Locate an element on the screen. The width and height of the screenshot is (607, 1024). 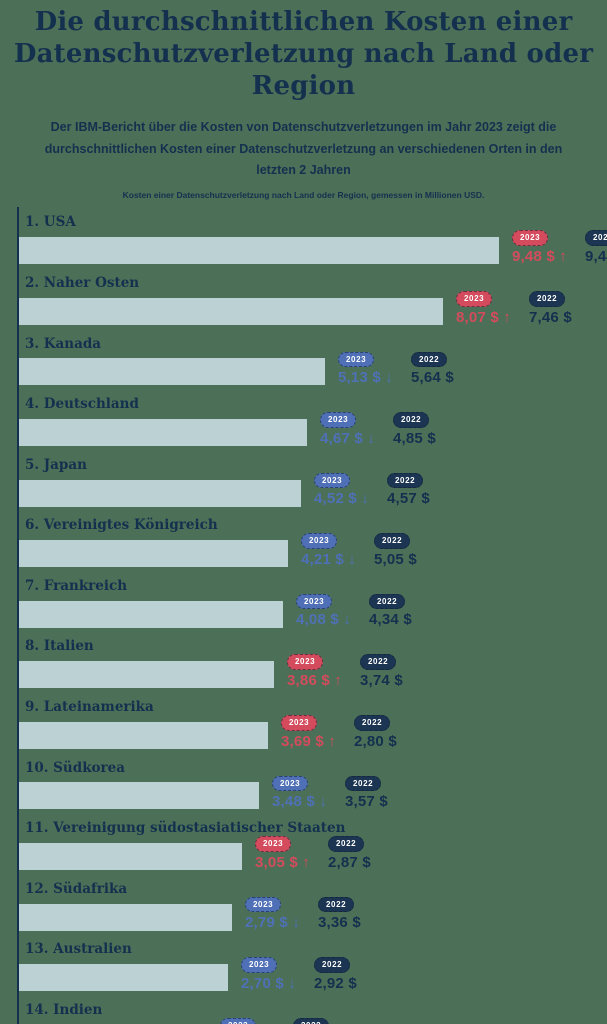
row-body: 2023 4,21 $ ↓ 2022 5,05 $ is located at coordinates (310, 552).